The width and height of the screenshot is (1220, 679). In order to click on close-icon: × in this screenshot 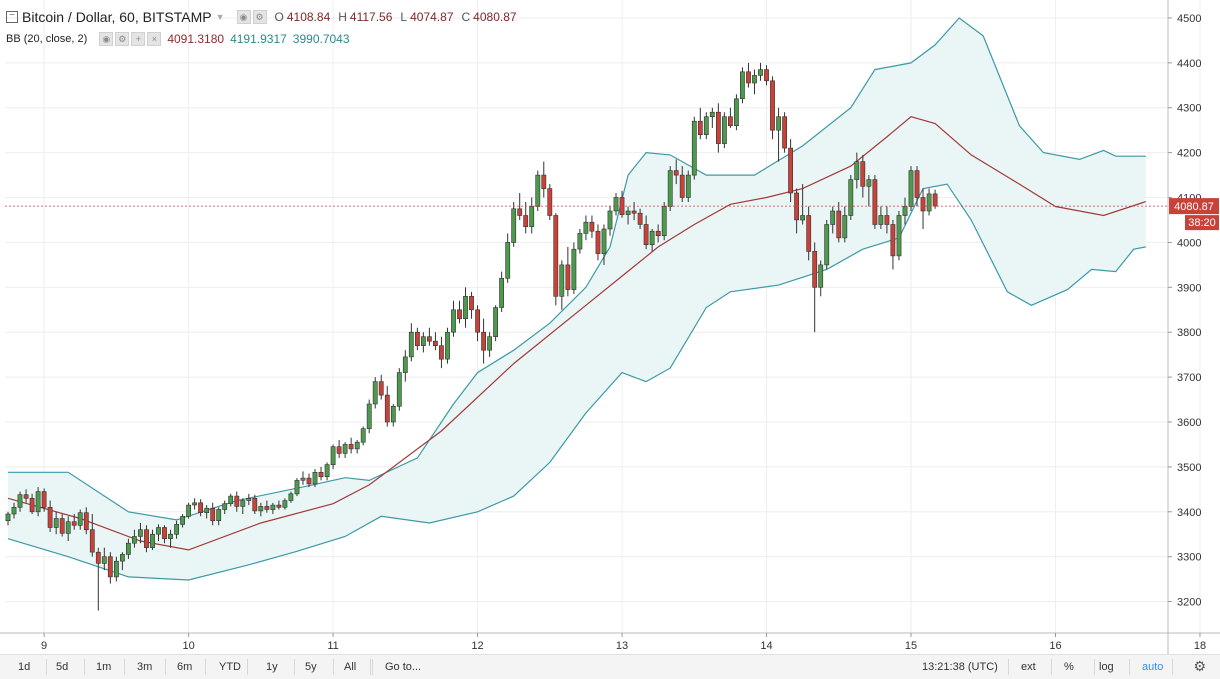, I will do `click(154, 39)`.